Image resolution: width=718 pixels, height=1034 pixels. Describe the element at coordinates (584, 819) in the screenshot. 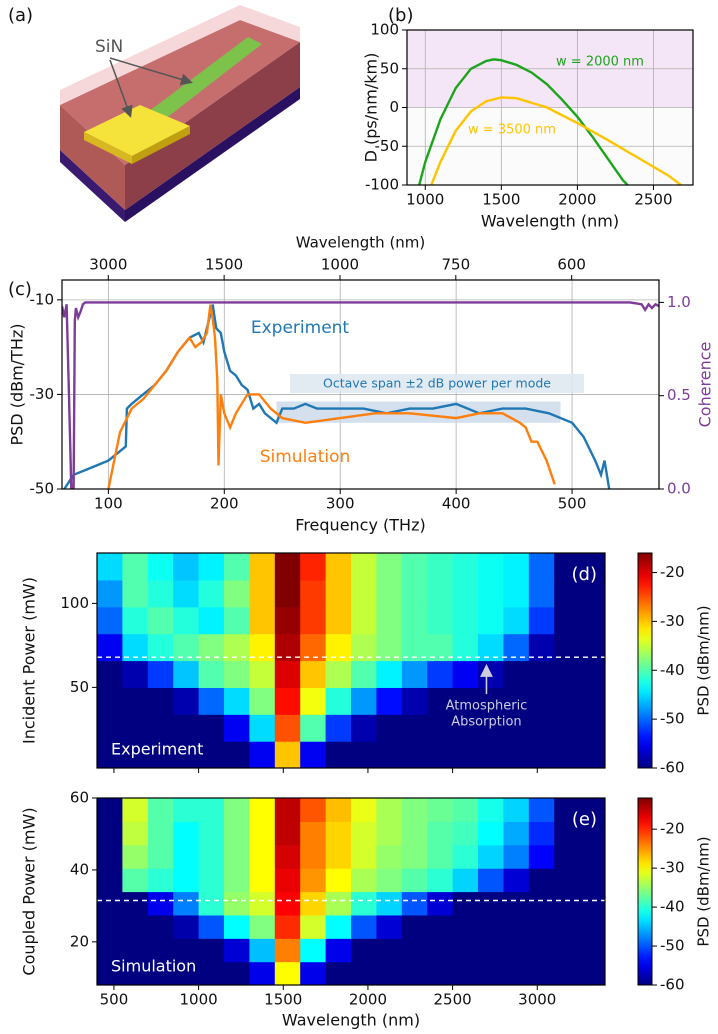

I see `panel-label: (e)` at that location.